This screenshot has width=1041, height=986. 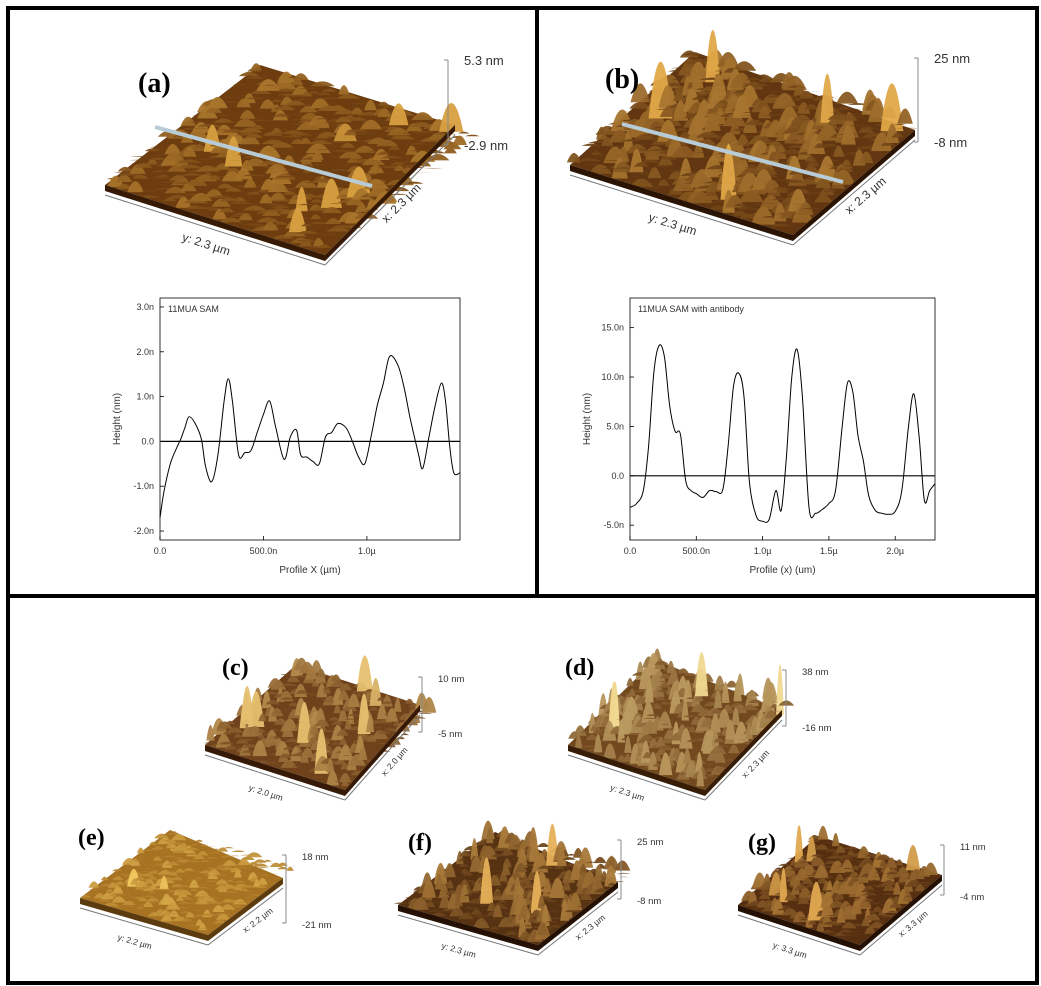 What do you see at coordinates (762, 843) in the screenshot?
I see `panel-label: (g)` at bounding box center [762, 843].